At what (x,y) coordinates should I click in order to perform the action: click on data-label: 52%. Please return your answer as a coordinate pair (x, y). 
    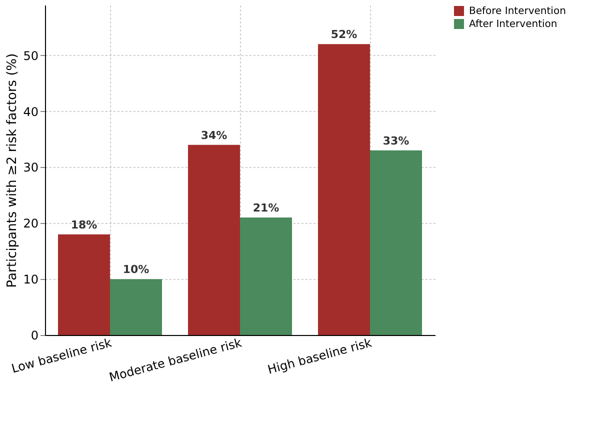
    Looking at the image, I should click on (344, 35).